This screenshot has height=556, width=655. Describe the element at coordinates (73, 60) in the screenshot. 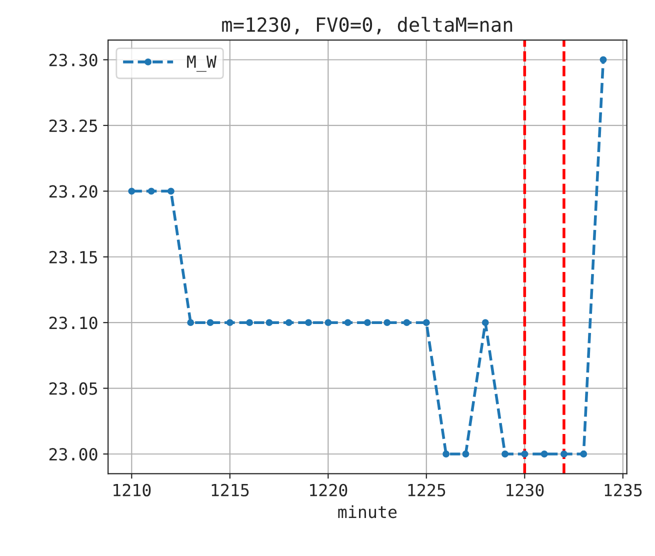

I see `y-tick-label: 23.30` at that location.